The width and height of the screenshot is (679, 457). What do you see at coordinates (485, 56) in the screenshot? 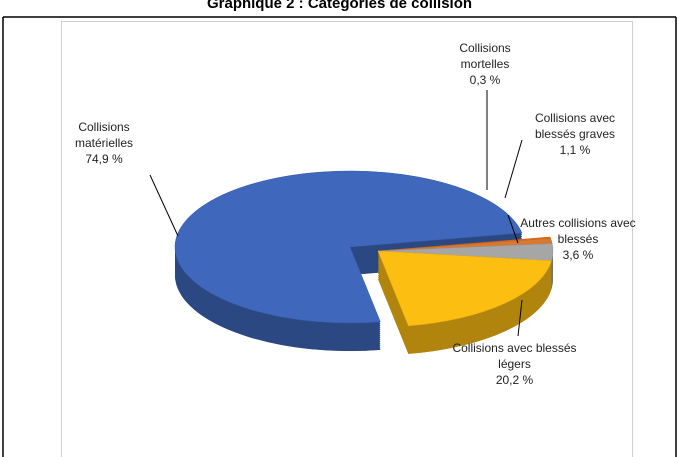
I see `slice-label: Collisions mortelles` at bounding box center [485, 56].